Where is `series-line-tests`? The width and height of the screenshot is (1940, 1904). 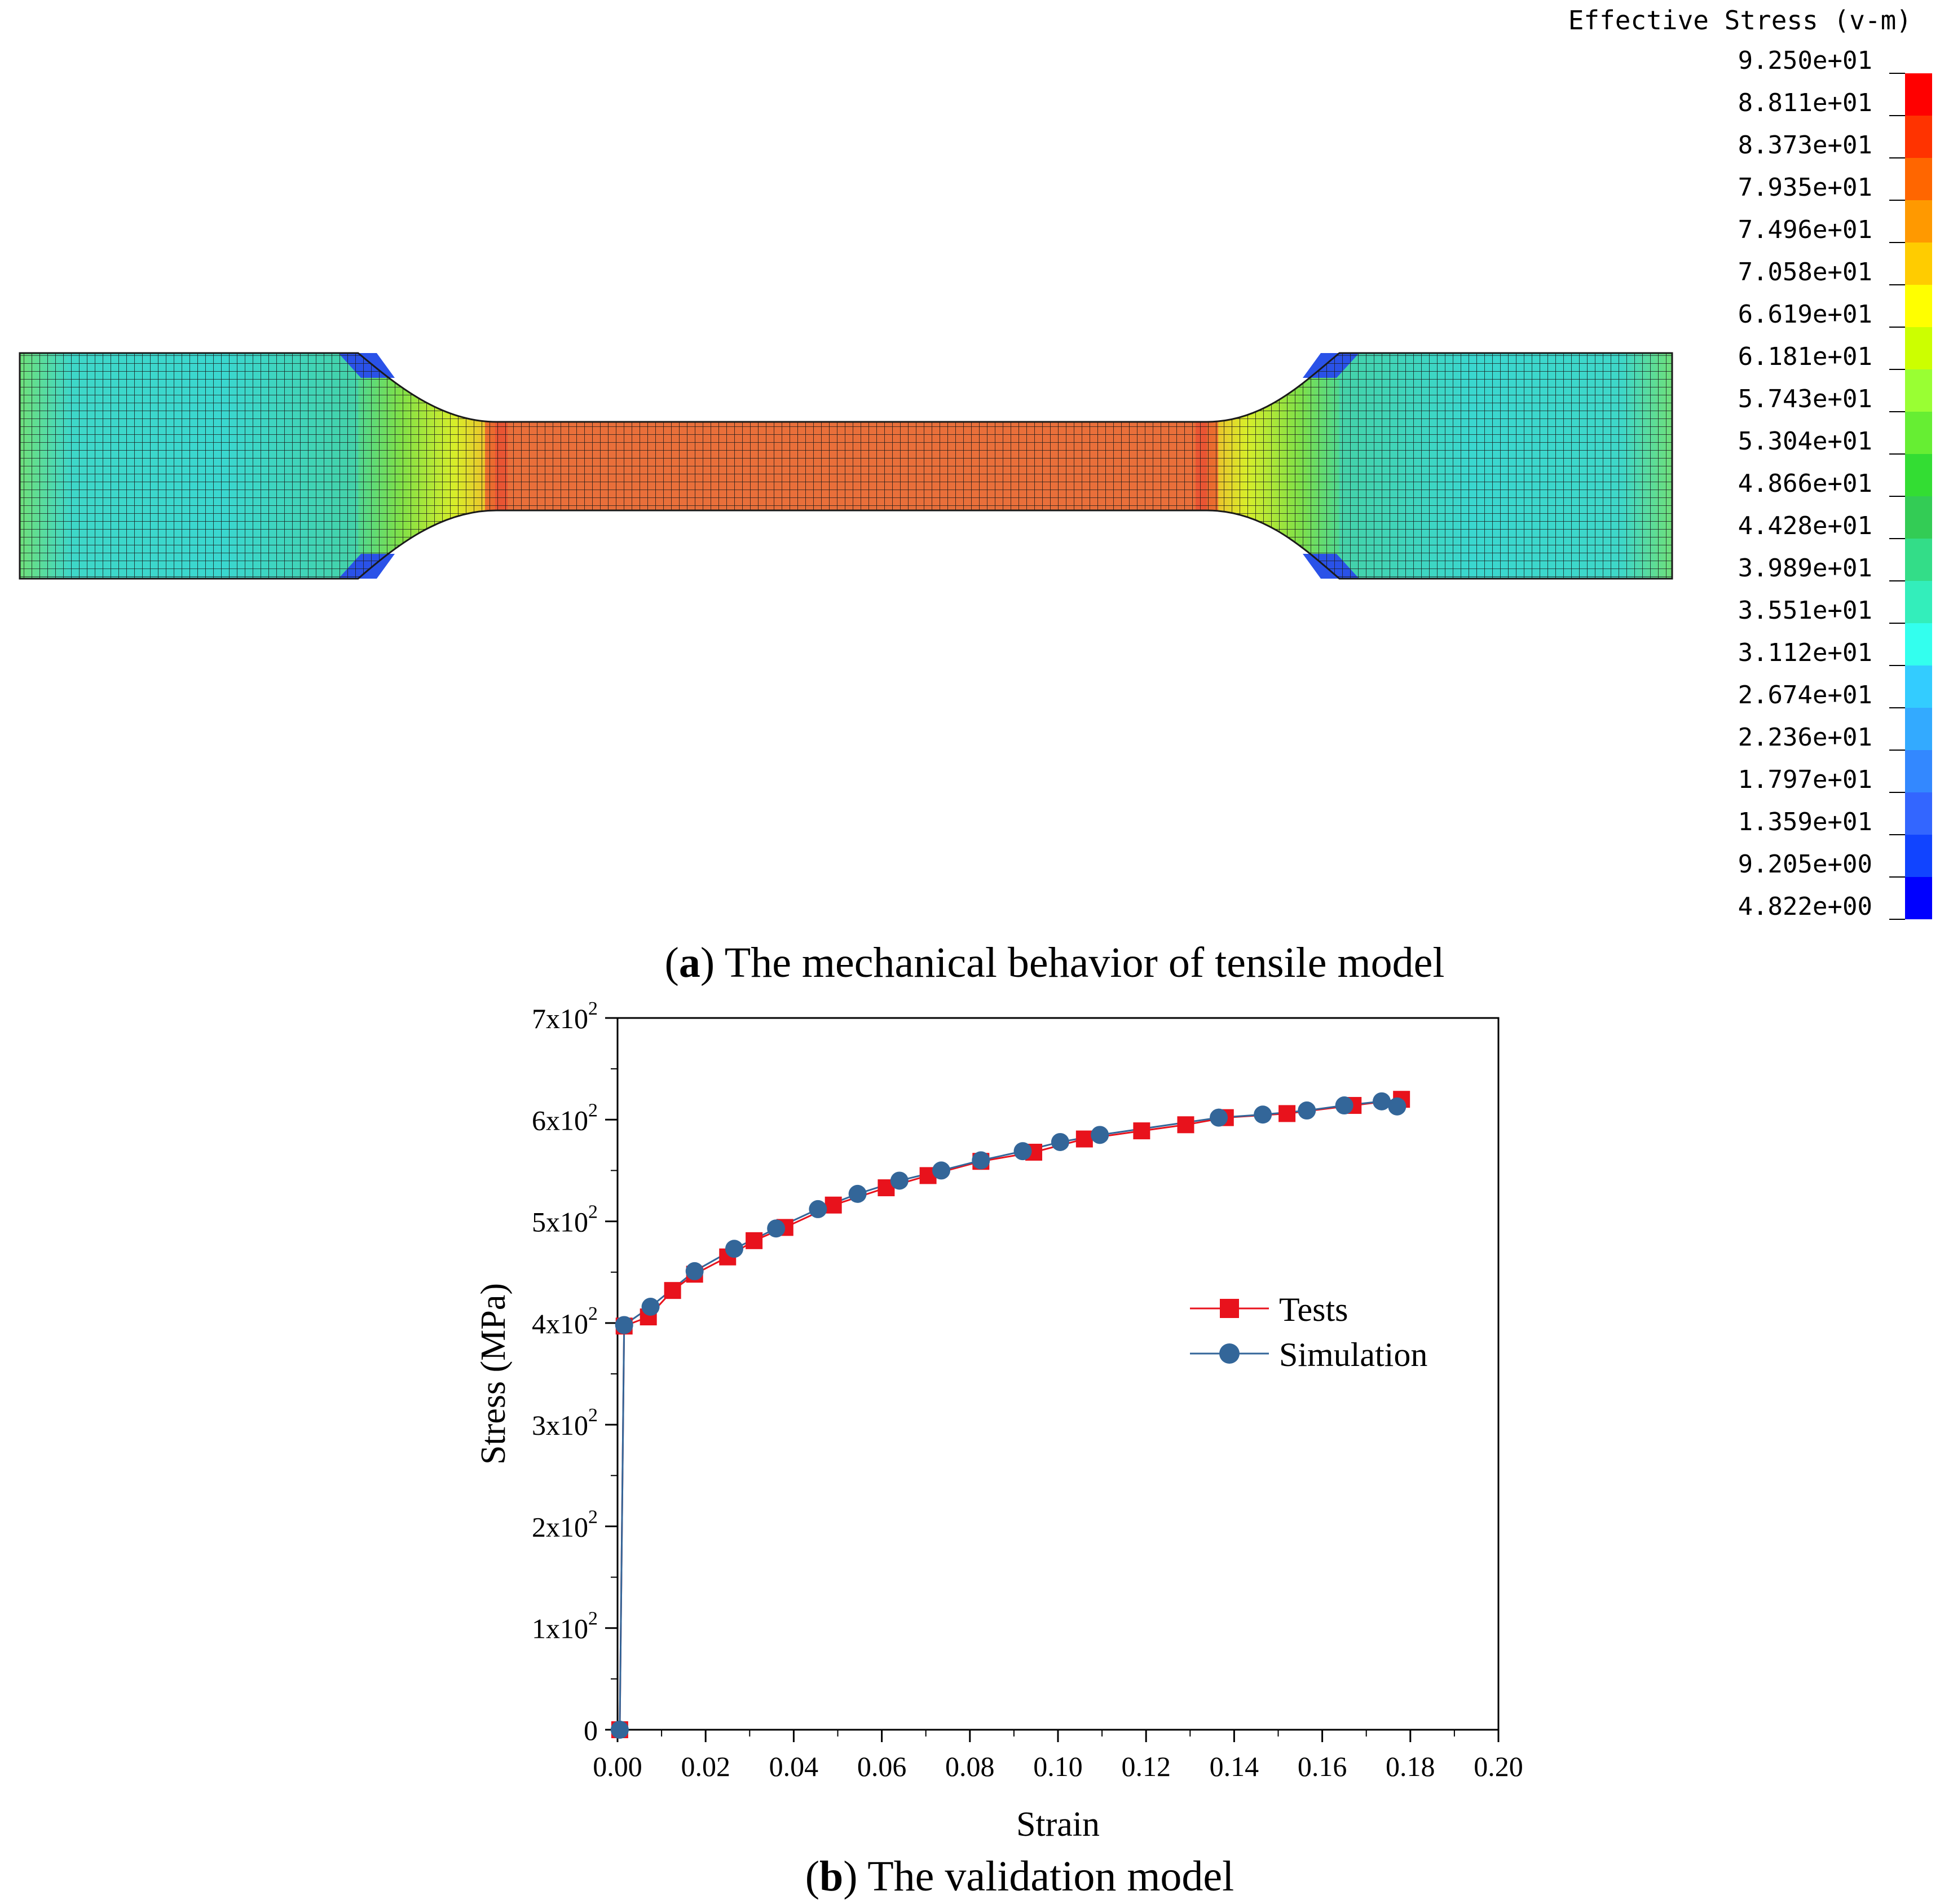 series-line-tests is located at coordinates (1010, 1414).